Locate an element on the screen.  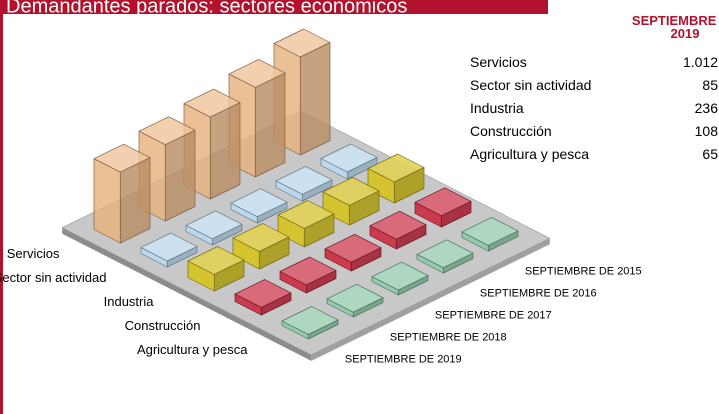
category-label: SEPTIEMBRE DE 2016 is located at coordinates (538, 294).